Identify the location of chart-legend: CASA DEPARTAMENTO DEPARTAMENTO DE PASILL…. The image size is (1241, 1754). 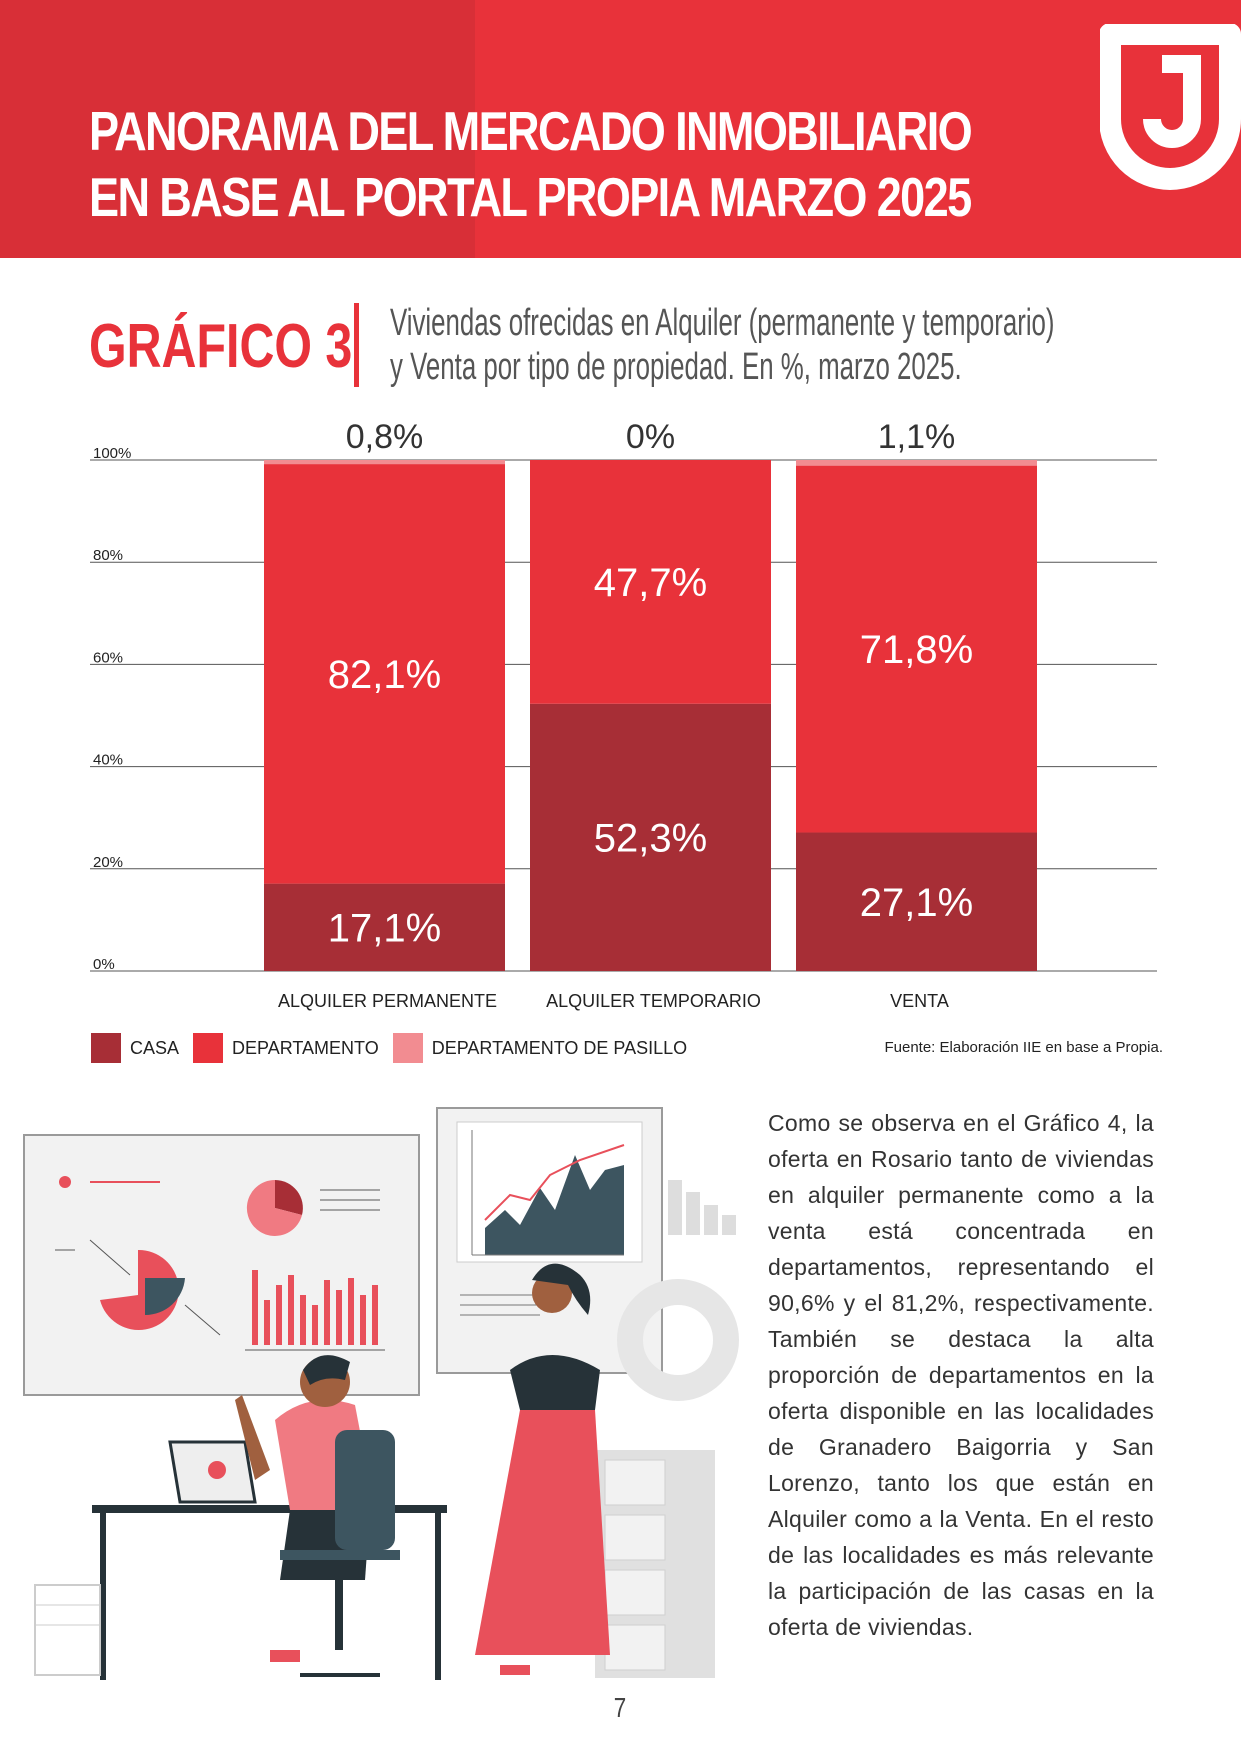
(396, 1048).